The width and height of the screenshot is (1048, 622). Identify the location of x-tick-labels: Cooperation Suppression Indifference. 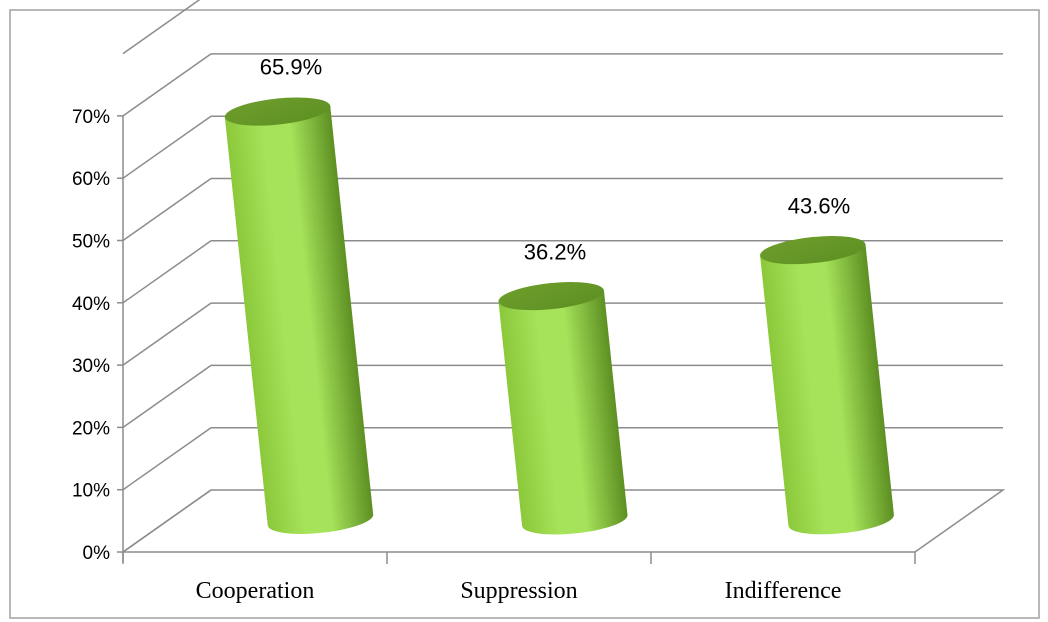
(519, 591).